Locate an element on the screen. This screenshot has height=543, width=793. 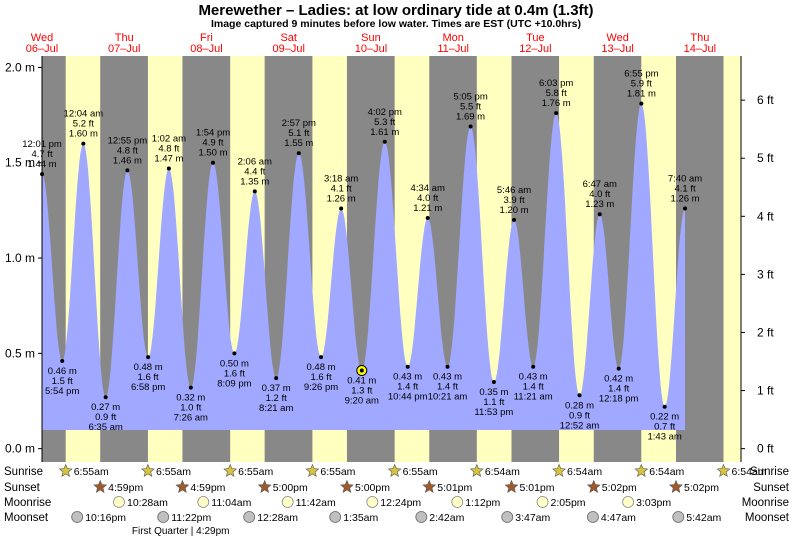
tide-time: 12:55 pm is located at coordinates (128, 140).